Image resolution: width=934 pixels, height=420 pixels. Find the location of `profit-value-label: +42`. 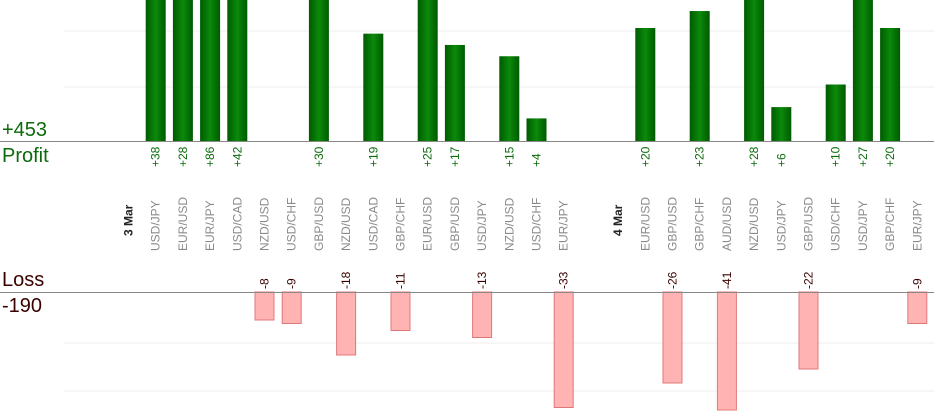

profit-value-label: +42 is located at coordinates (237, 156).